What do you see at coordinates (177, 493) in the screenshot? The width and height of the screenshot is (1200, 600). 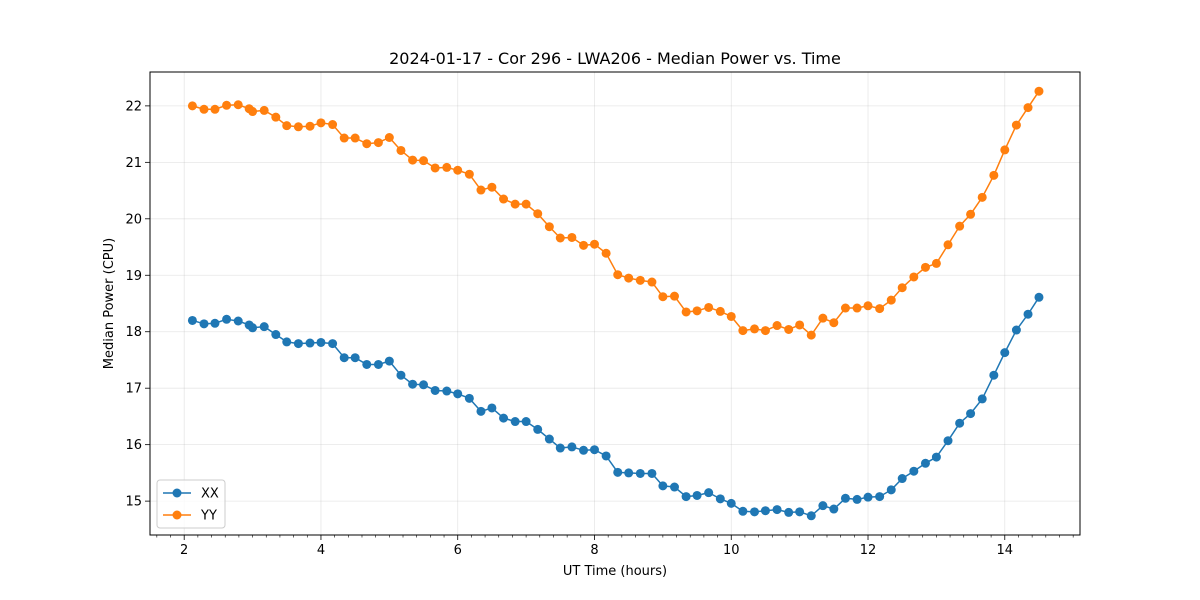 I see `legend-marker` at bounding box center [177, 493].